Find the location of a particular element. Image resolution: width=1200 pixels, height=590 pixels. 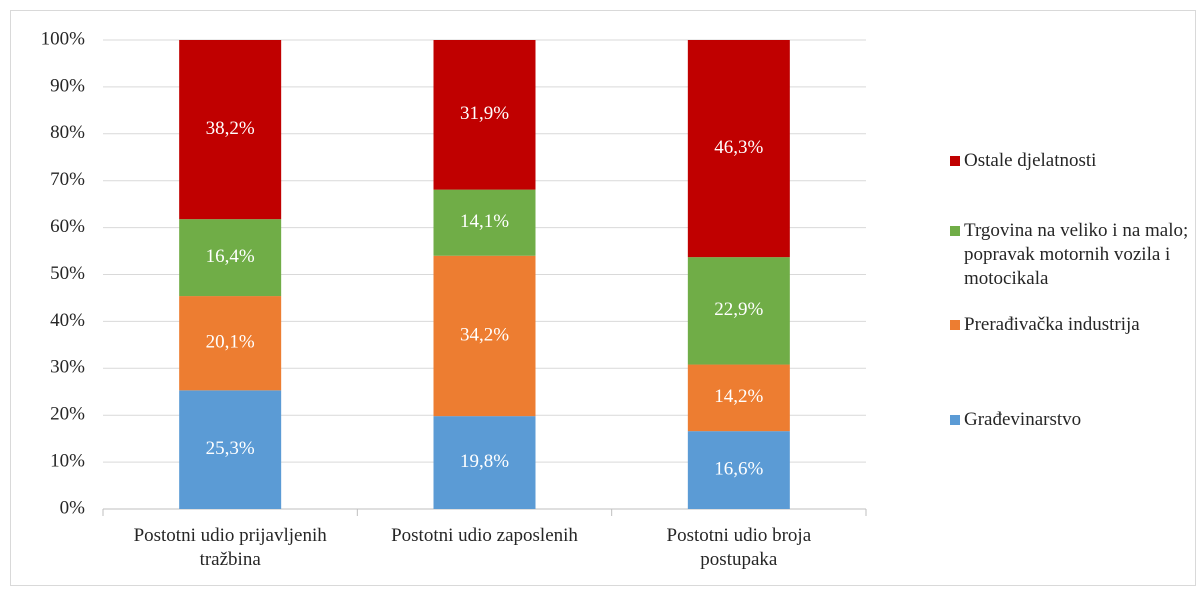

data-label: 20,1% is located at coordinates (230, 342).